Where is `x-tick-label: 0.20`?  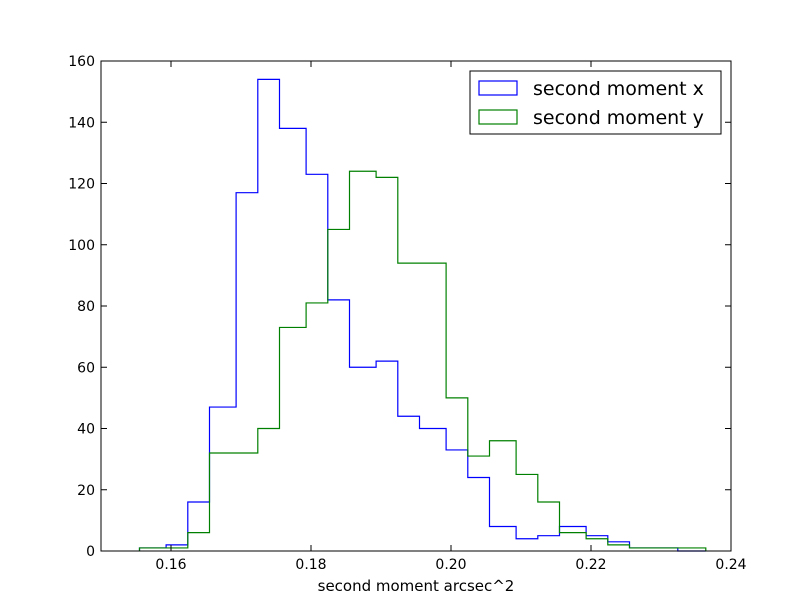
x-tick-label: 0.20 is located at coordinates (450, 565).